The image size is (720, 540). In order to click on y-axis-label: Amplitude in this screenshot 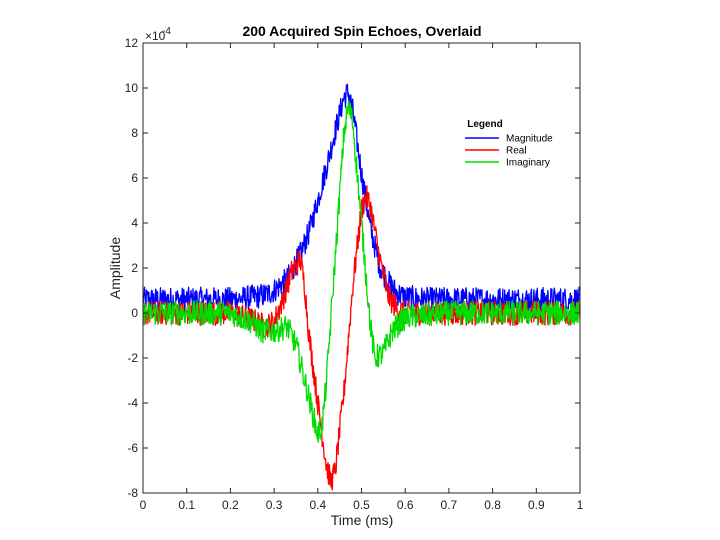, I will do `click(115, 268)`.